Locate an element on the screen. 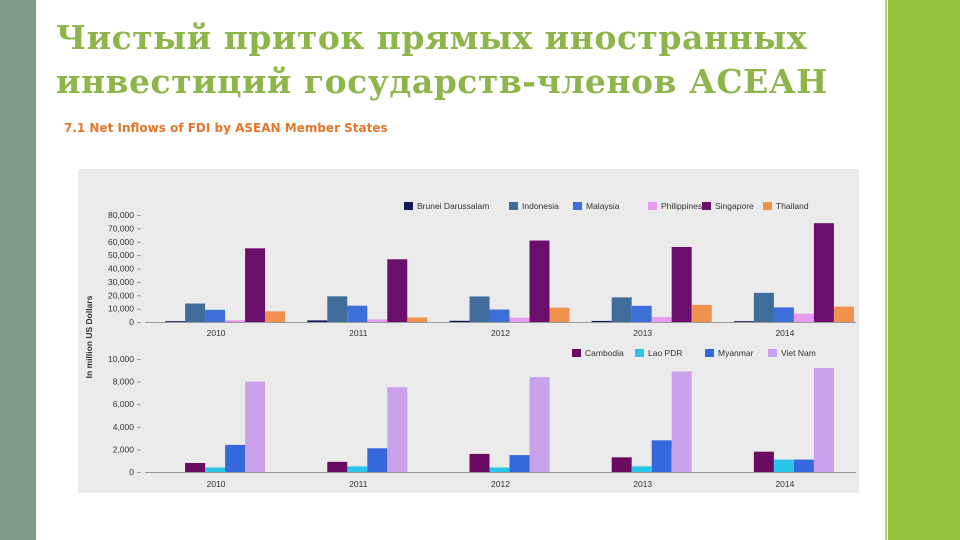 This screenshot has height=540, width=960. legend-label: Brunei Darussalam is located at coordinates (453, 206).